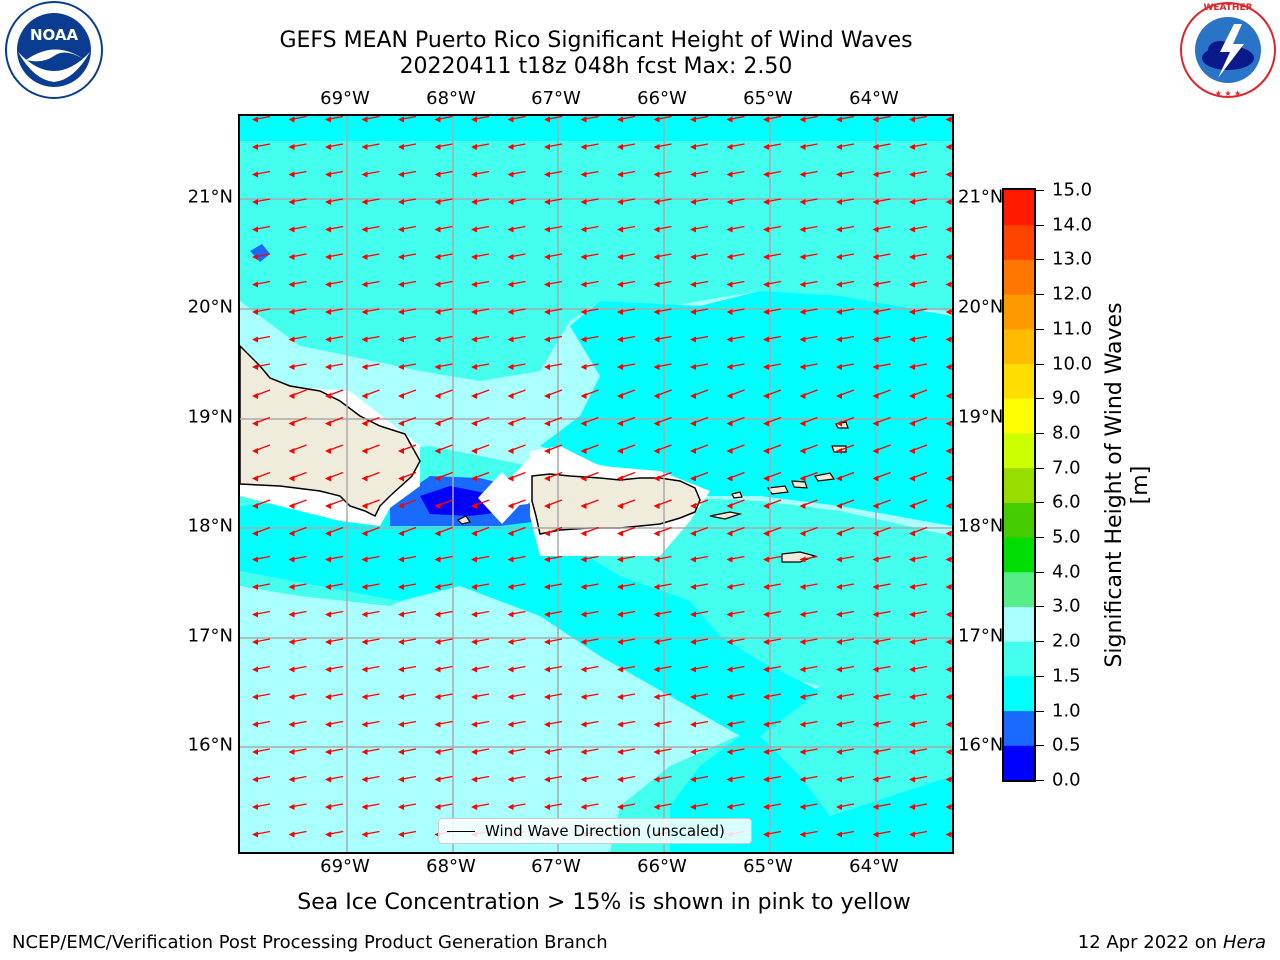 The width and height of the screenshot is (1280, 960). Describe the element at coordinates (596, 66) in the screenshot. I see `chart-subtitle: 20220411 t18z 048h fcst Max: 2.50` at that location.